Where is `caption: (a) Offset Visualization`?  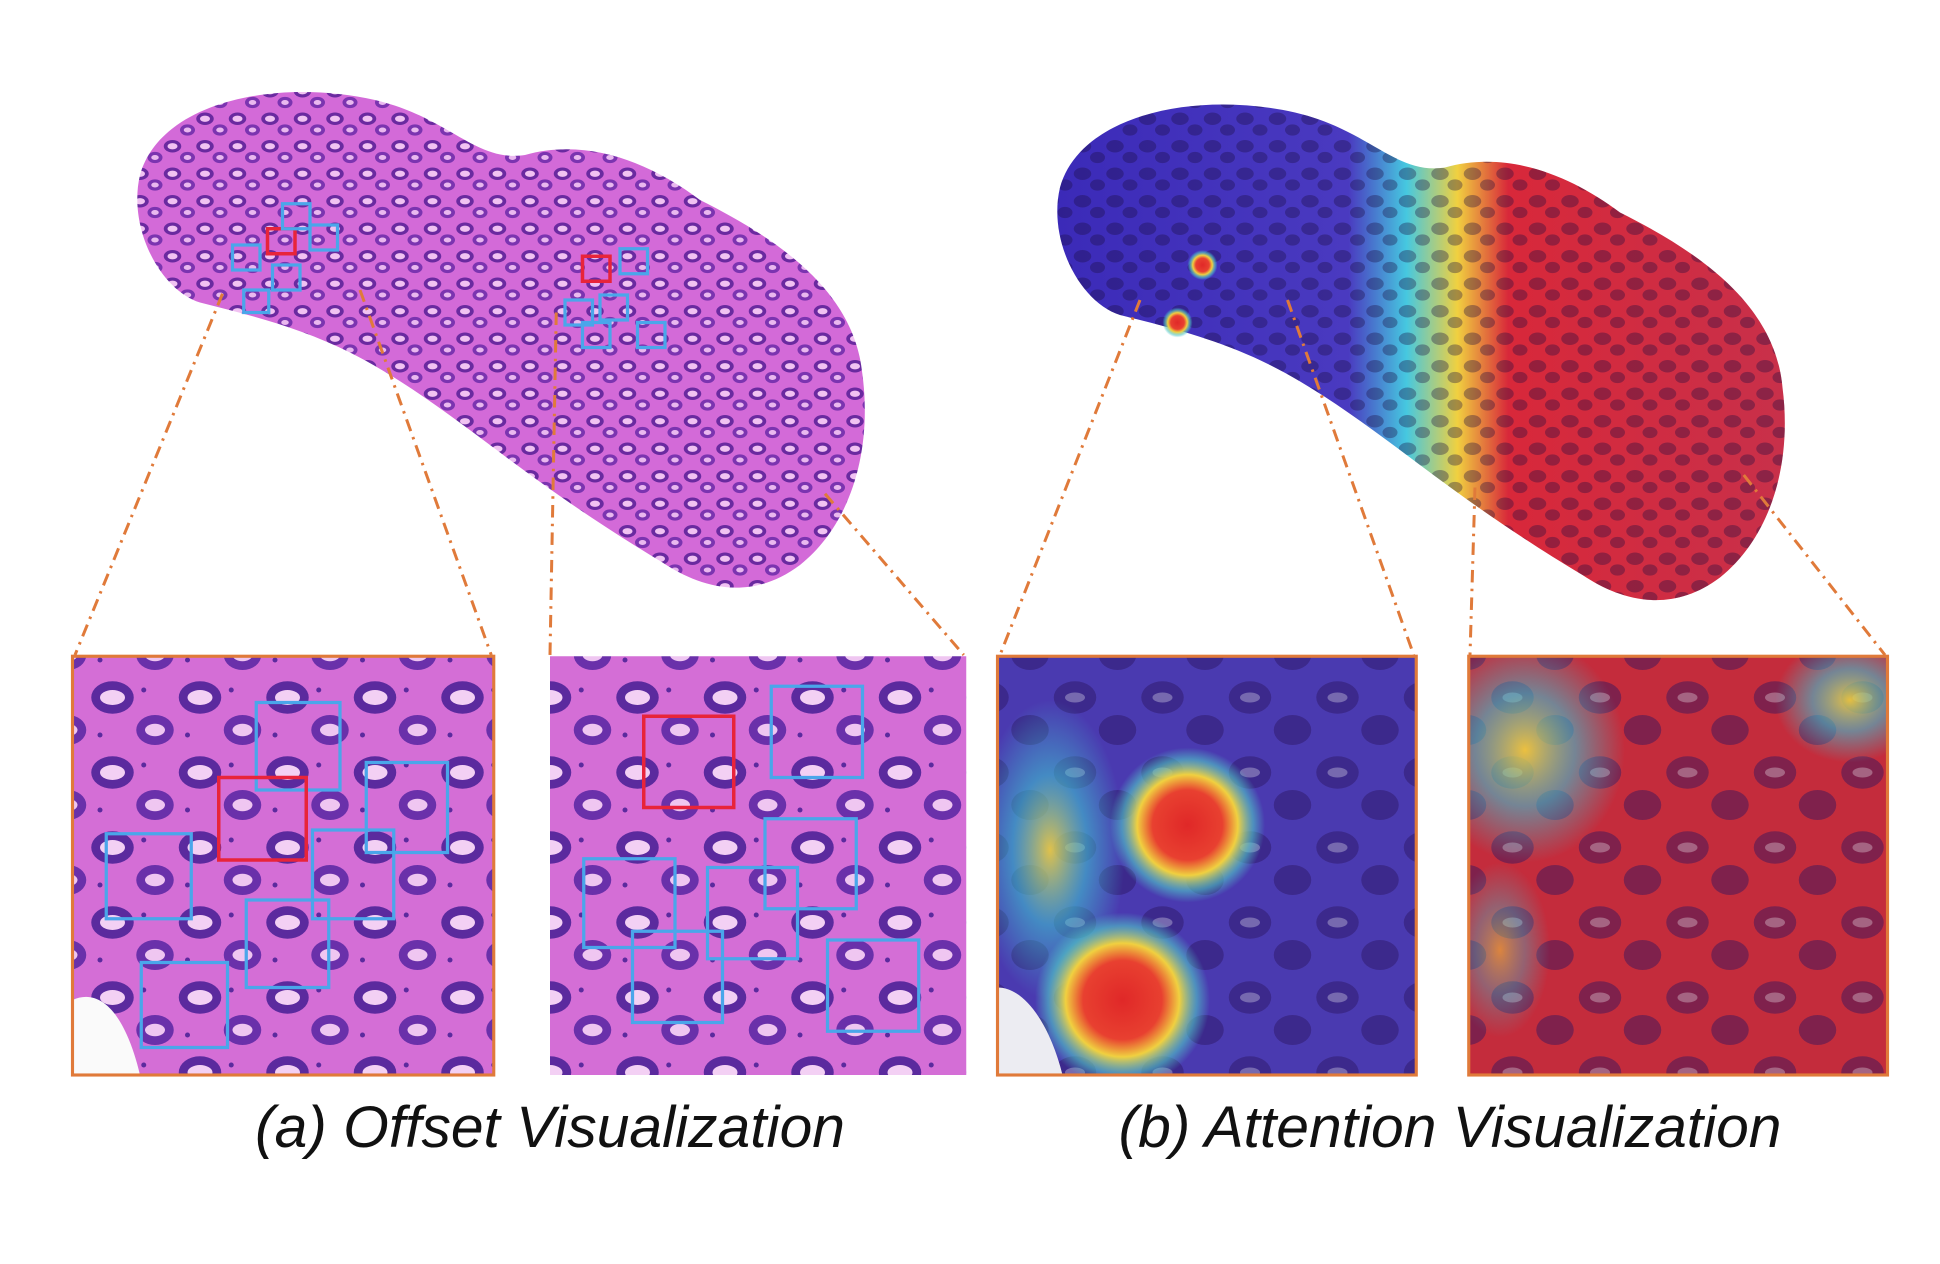
caption: (a) Offset Visualization is located at coordinates (550, 1127).